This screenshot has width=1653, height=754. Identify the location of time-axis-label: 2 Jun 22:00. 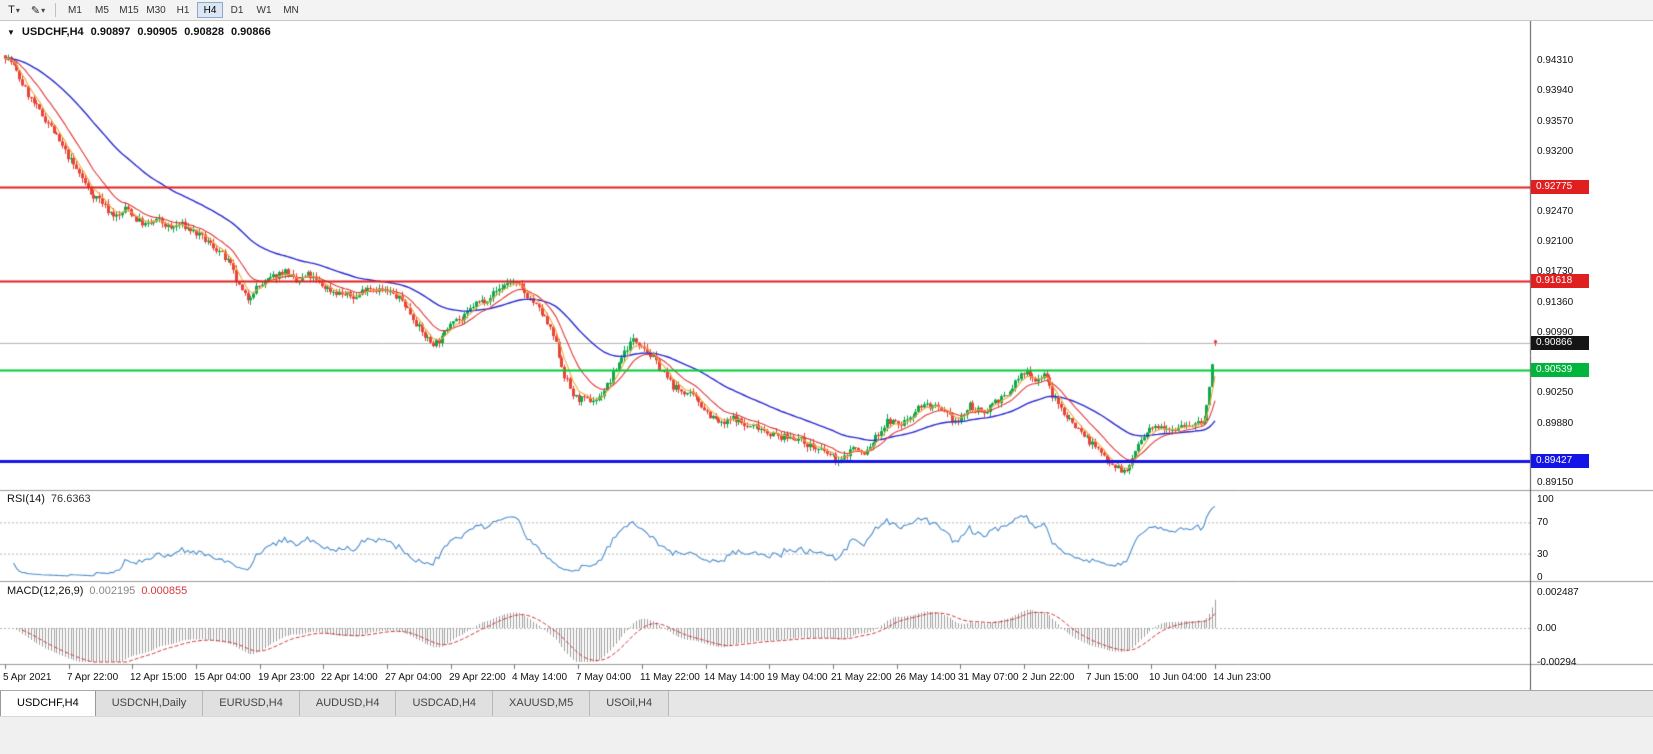
(1048, 677).